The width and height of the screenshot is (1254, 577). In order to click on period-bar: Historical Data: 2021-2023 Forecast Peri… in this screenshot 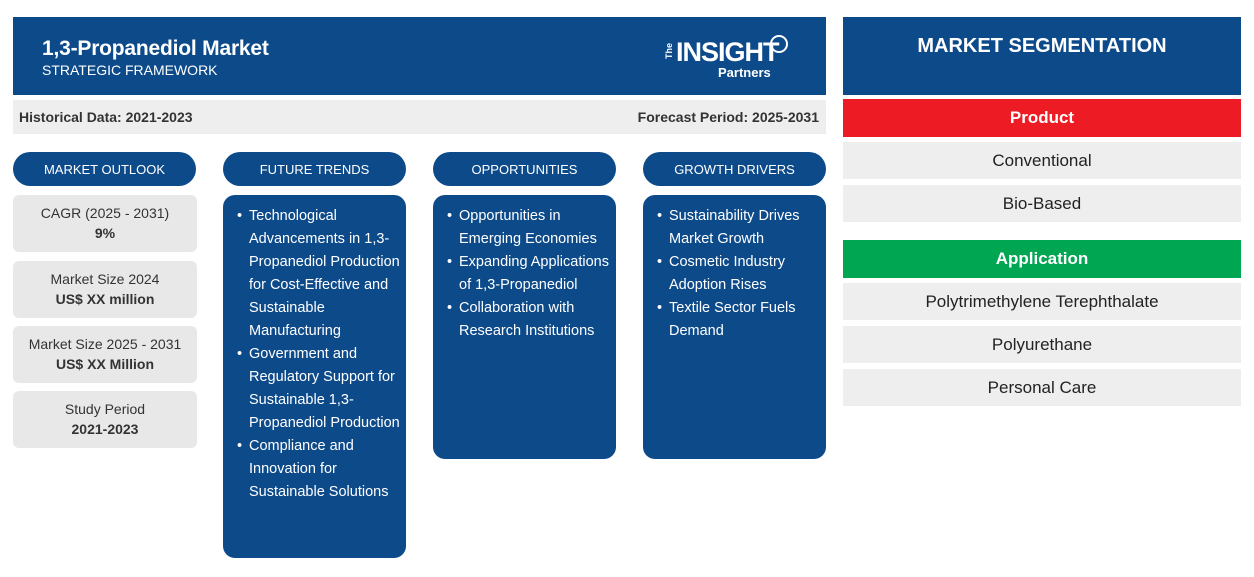, I will do `click(419, 117)`.